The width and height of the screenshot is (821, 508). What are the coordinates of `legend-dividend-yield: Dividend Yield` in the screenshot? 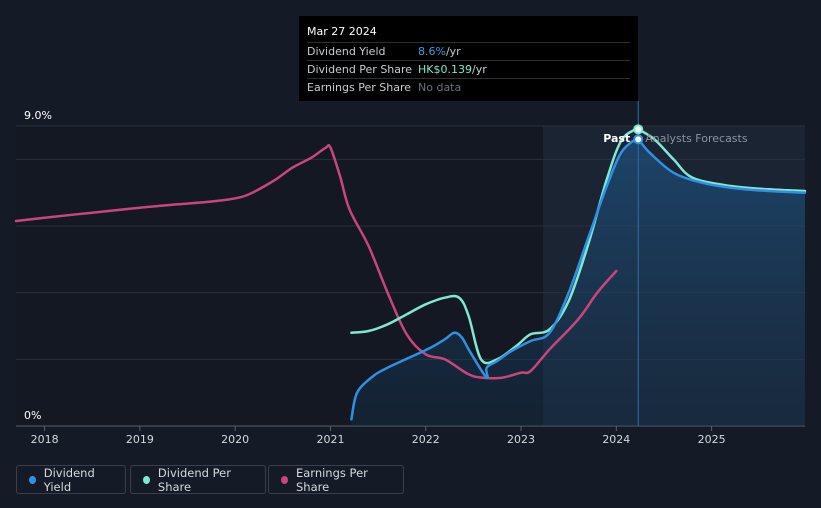 It's located at (71, 479).